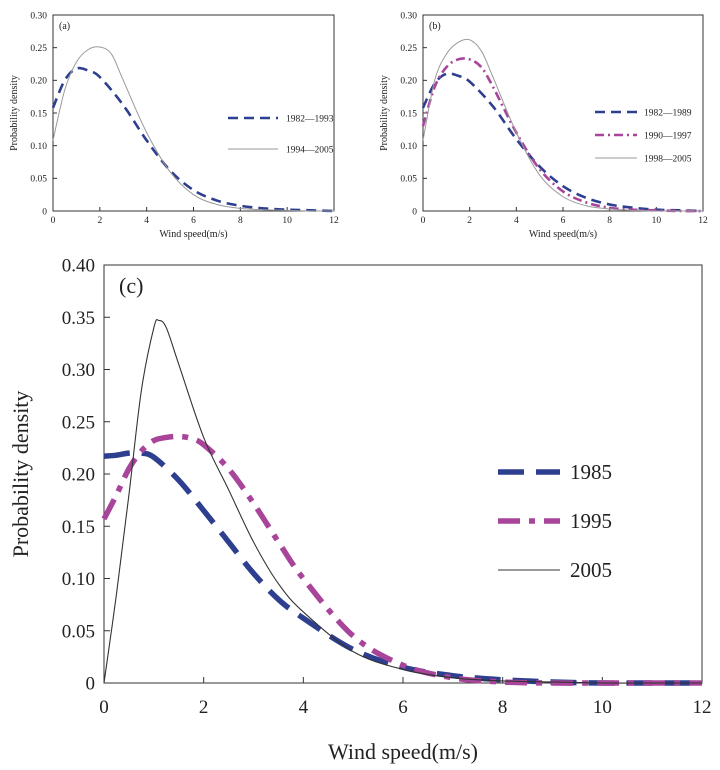 The height and width of the screenshot is (770, 720). I want to click on plot-frame, so click(193, 113).